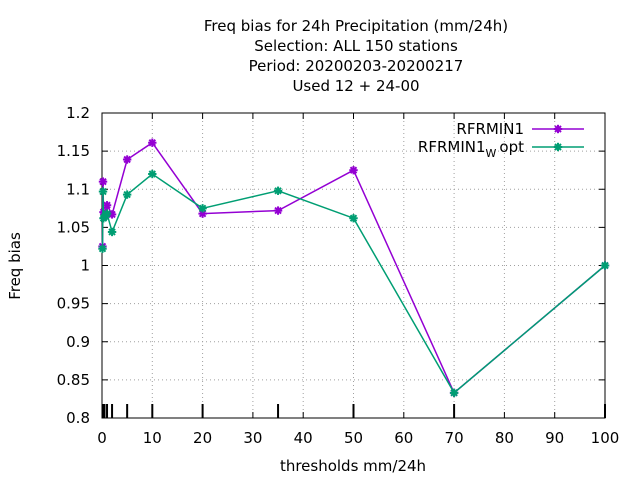  What do you see at coordinates (202, 438) in the screenshot?
I see `x-tick-label: 20` at bounding box center [202, 438].